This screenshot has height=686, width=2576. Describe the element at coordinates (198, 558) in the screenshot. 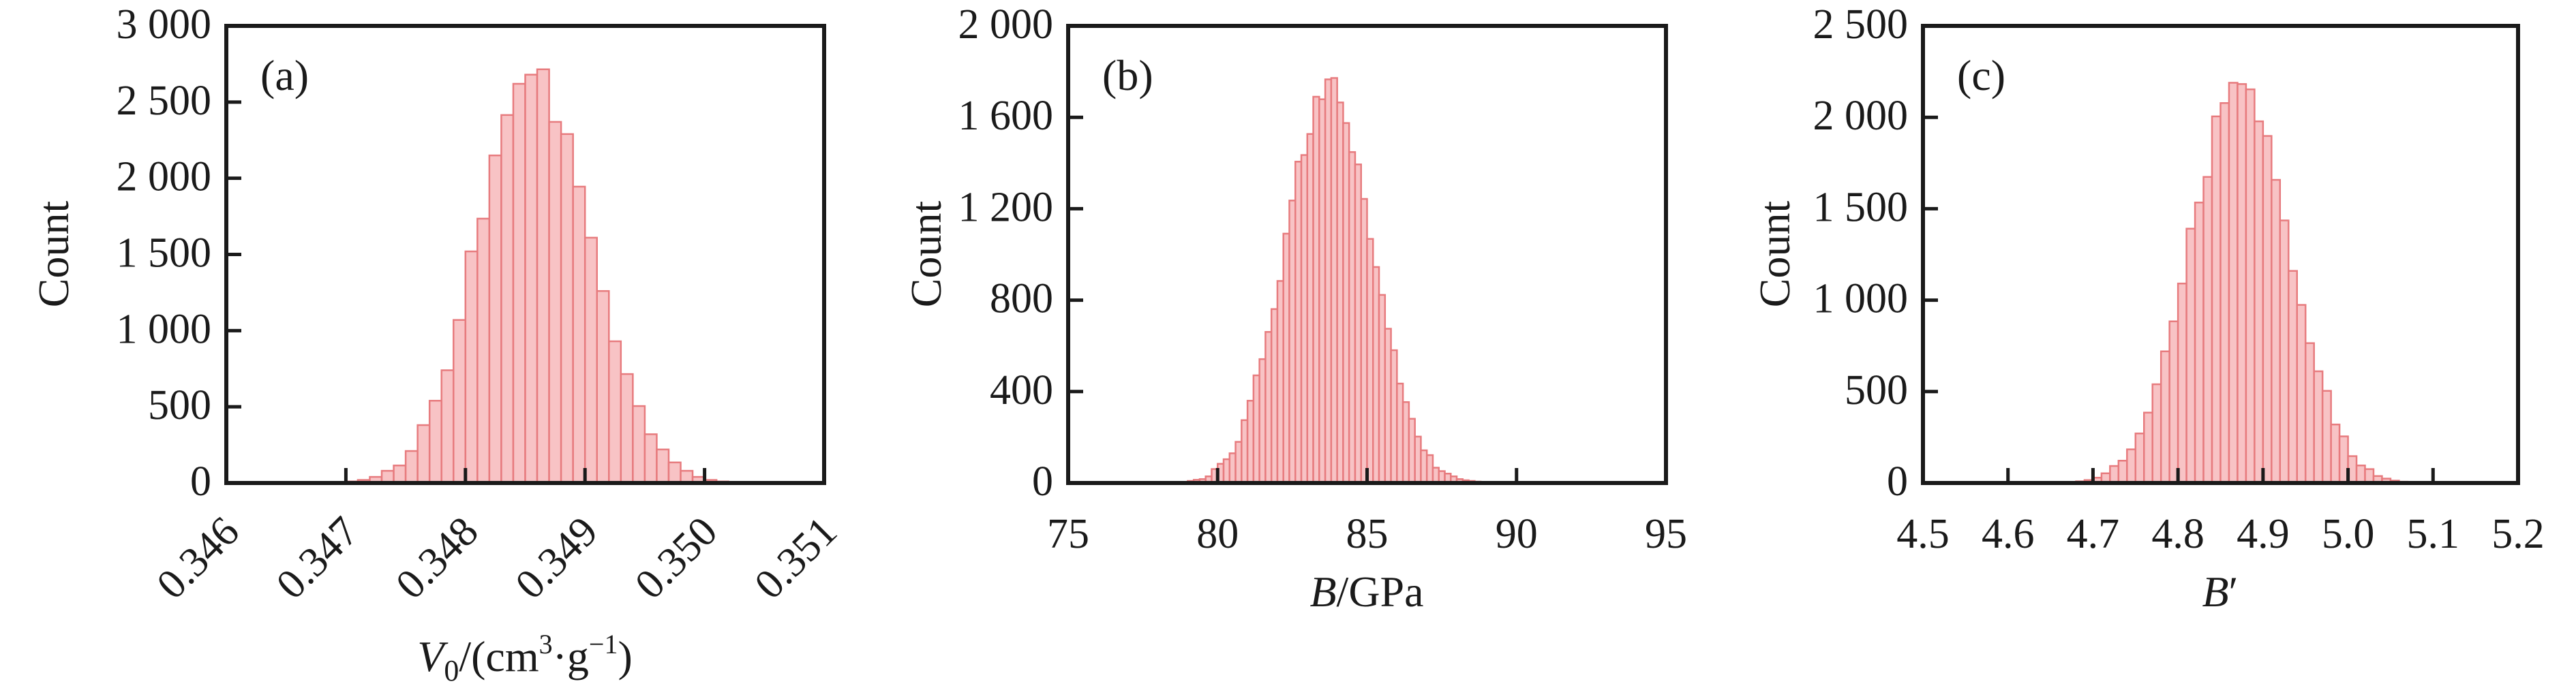

I see `x-tick-label: 0.346` at that location.